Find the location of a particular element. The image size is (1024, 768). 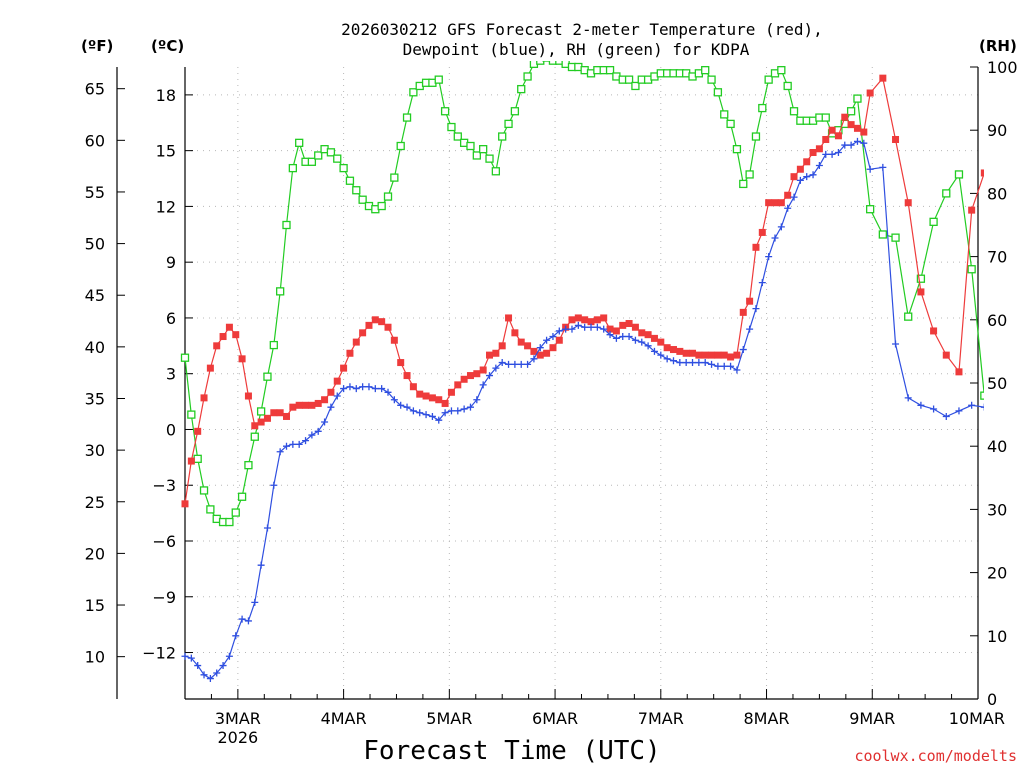

rh-tick-label: 60 is located at coordinates (997, 320).